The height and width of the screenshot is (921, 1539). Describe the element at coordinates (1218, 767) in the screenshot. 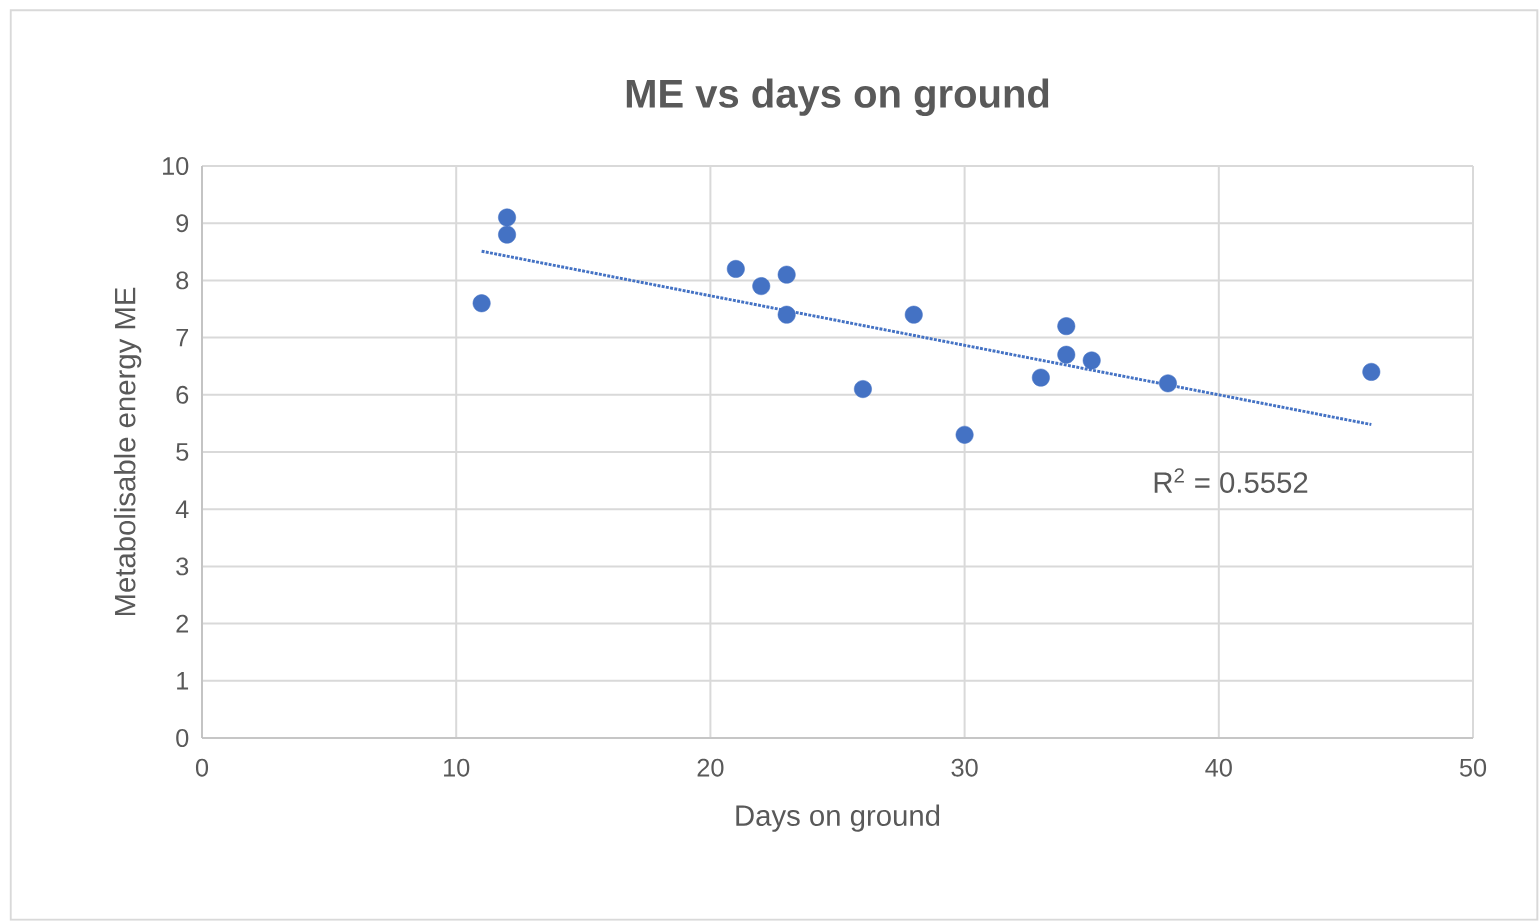

I see `x-tick-label: 40` at that location.